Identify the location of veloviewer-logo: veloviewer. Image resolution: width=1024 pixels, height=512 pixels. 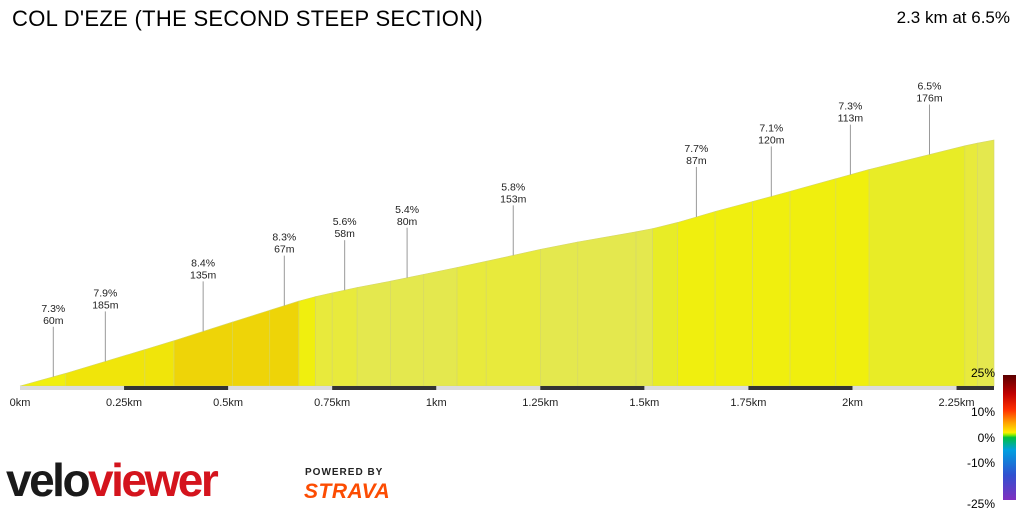
(112, 480).